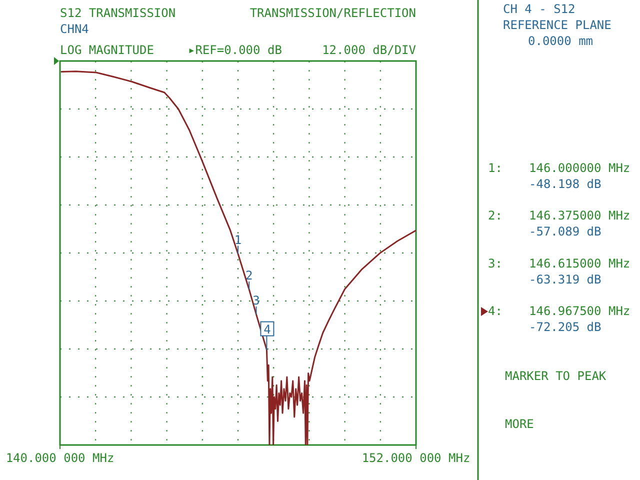 The height and width of the screenshot is (480, 640). What do you see at coordinates (519, 424) in the screenshot?
I see `text: MORE` at bounding box center [519, 424].